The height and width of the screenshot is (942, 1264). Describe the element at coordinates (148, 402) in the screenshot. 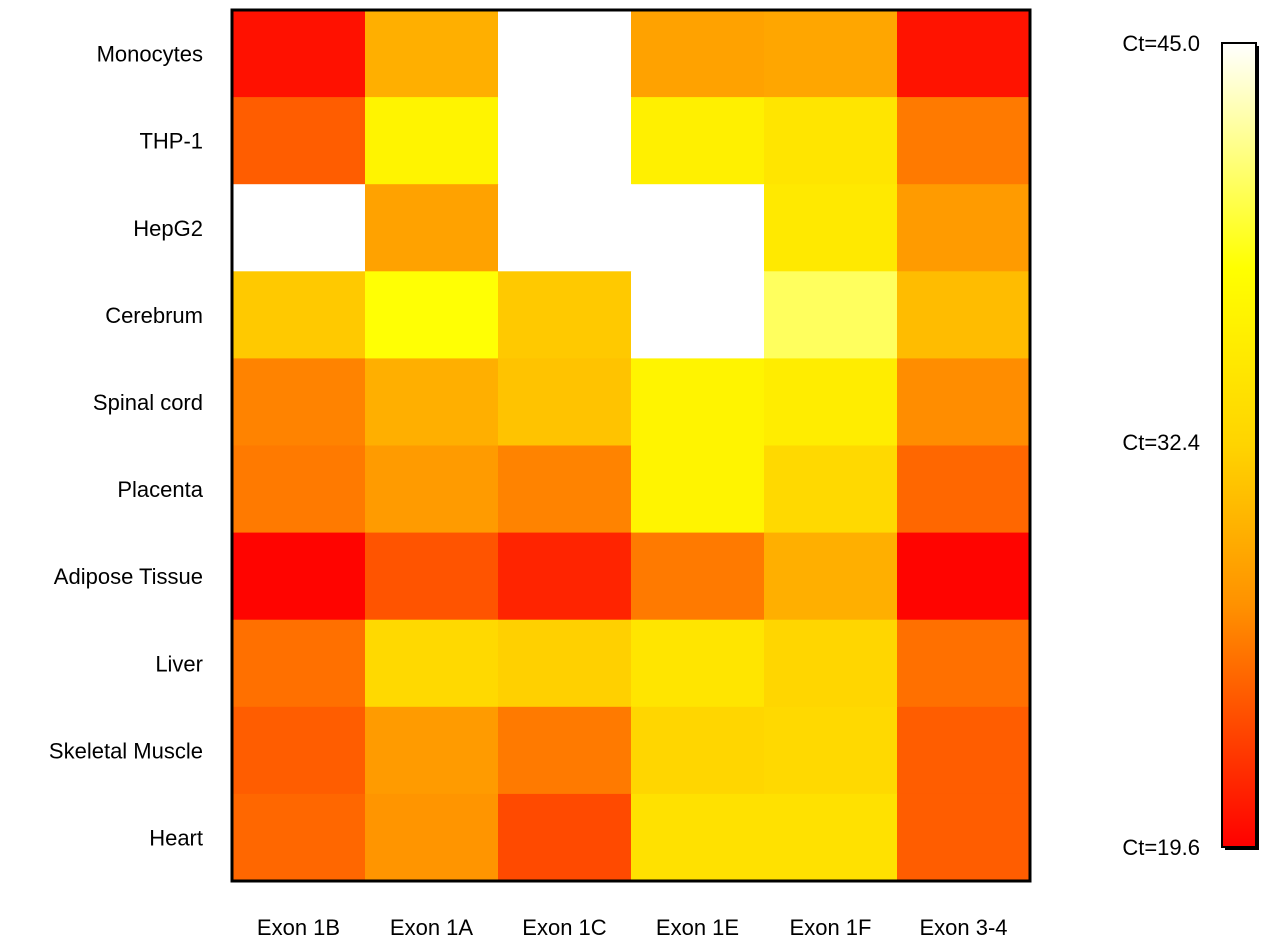

I see `row-label: Spinal cord` at that location.